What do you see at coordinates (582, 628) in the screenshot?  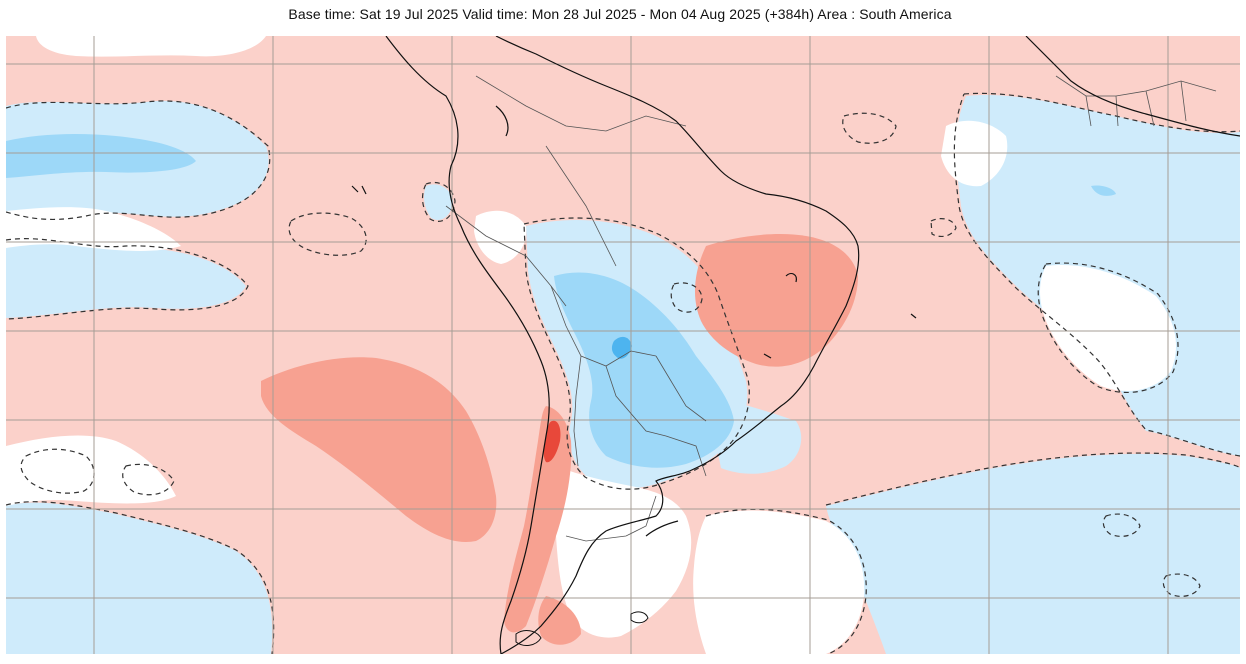 I see `islands` at bounding box center [582, 628].